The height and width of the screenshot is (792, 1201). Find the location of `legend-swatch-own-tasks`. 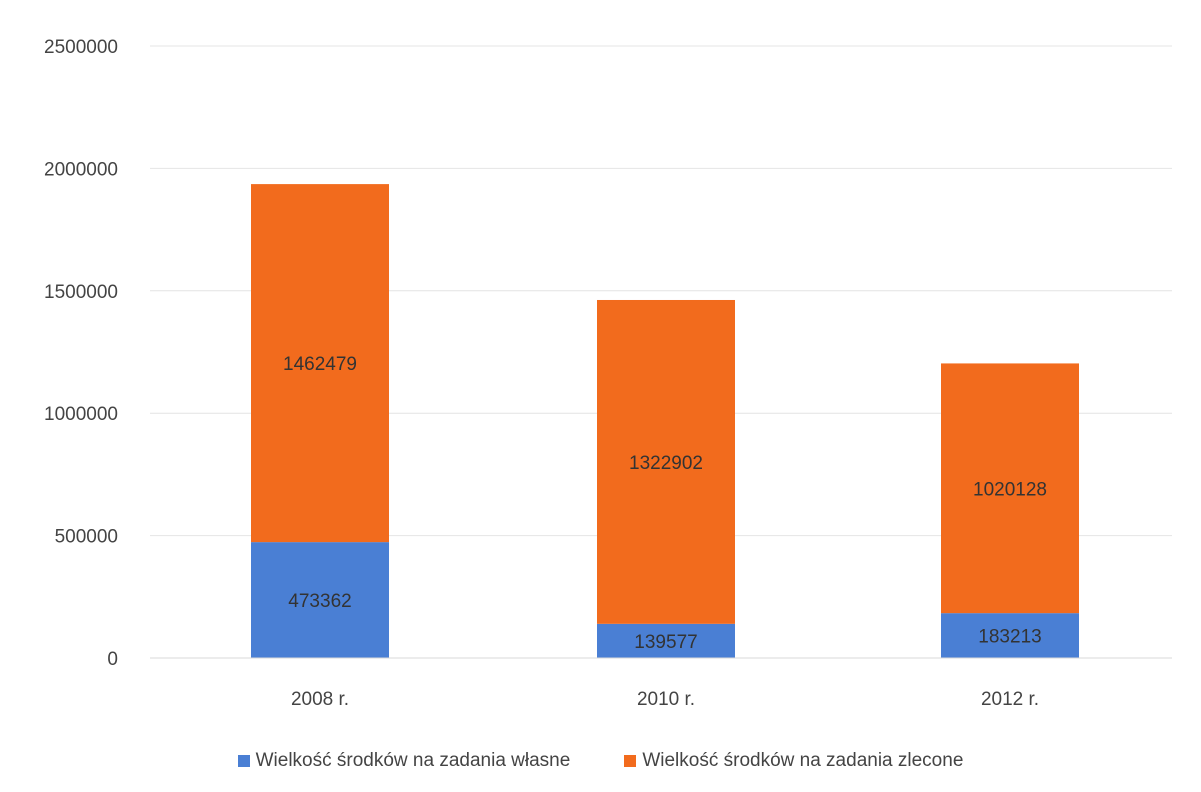

legend-swatch-own-tasks is located at coordinates (243, 761).